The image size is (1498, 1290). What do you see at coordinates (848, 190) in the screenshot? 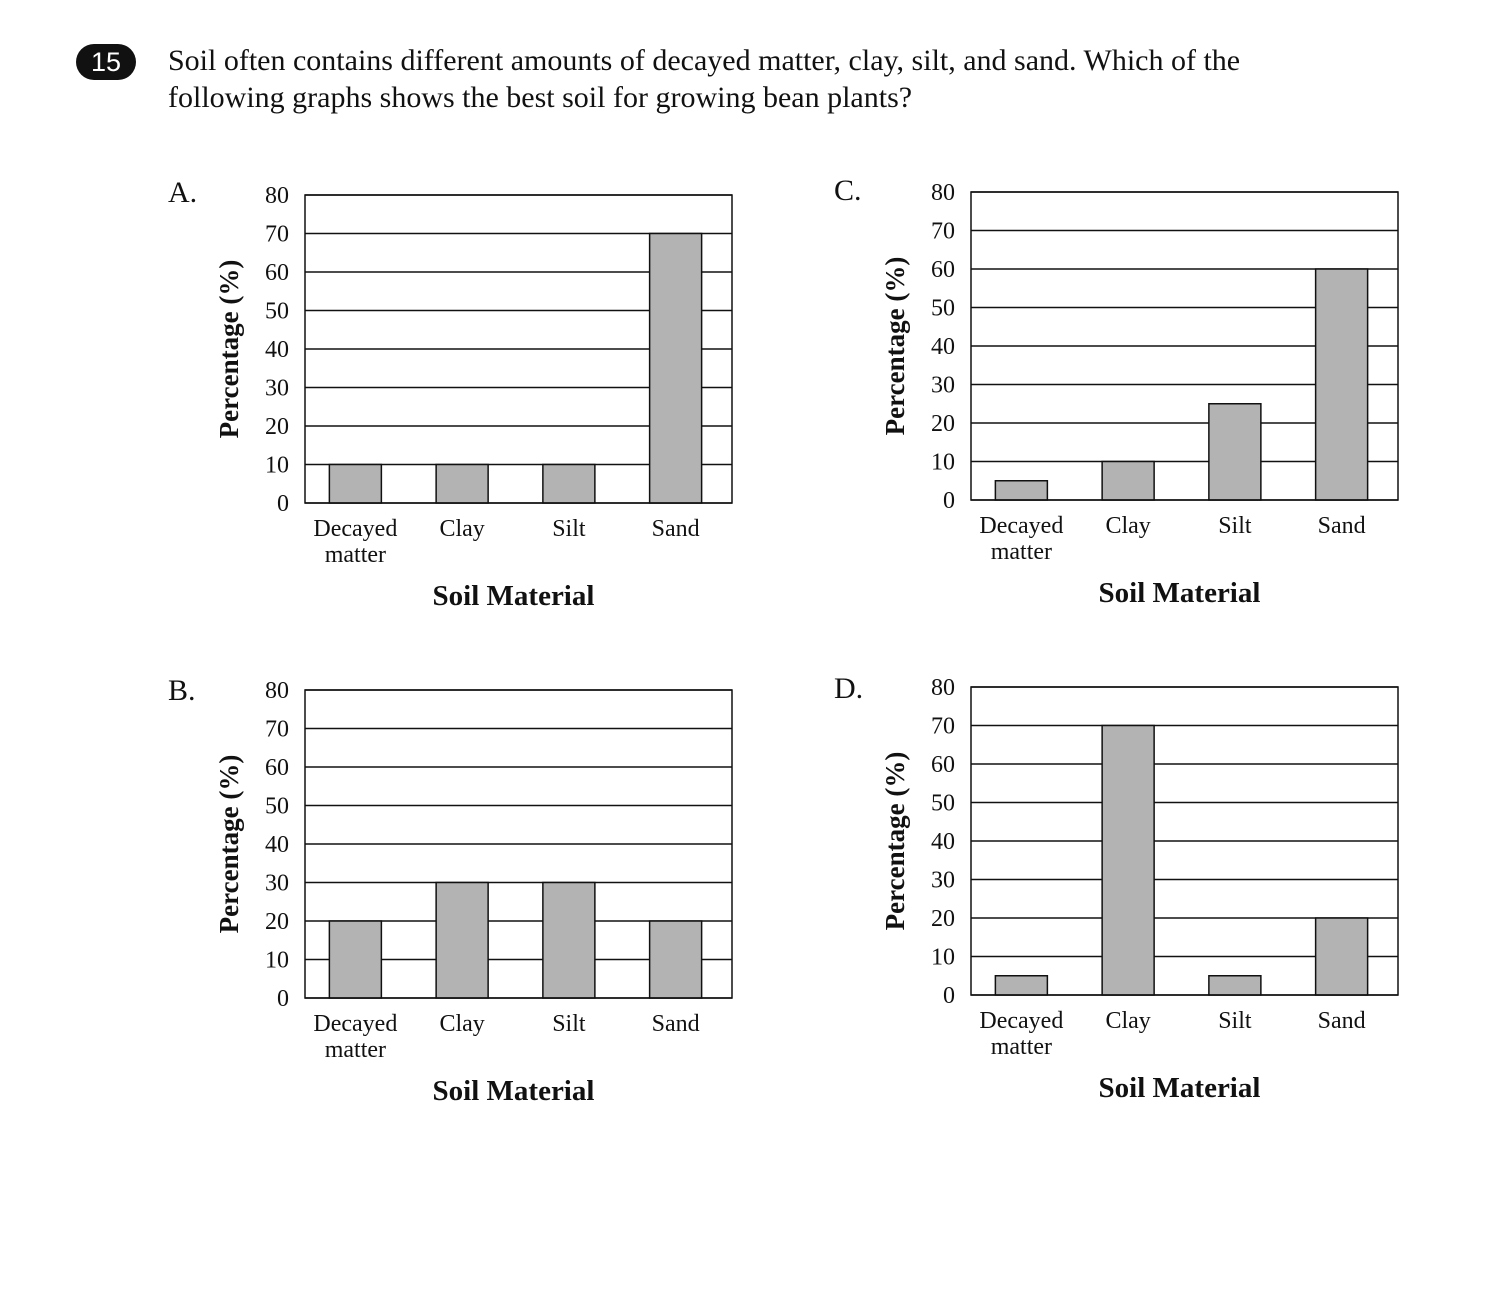
I see `option-label-c: C.` at bounding box center [848, 190].